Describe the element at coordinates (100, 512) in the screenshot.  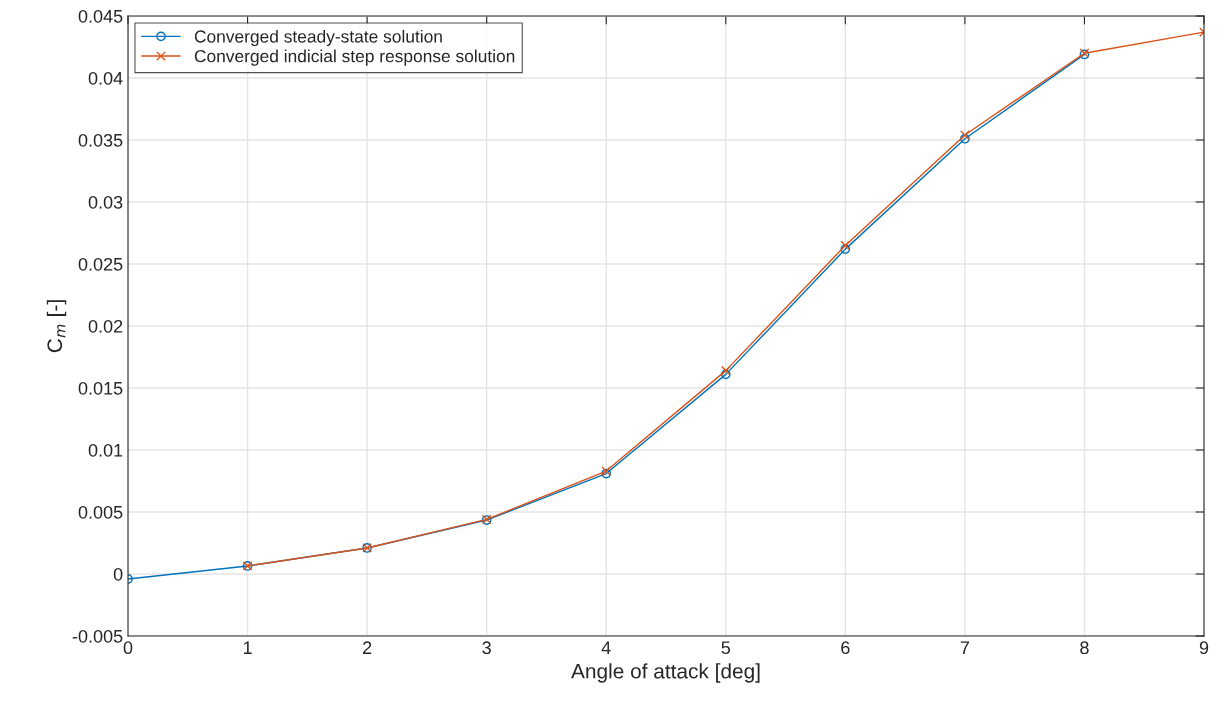
I see `y-tick-label: 0.005` at that location.